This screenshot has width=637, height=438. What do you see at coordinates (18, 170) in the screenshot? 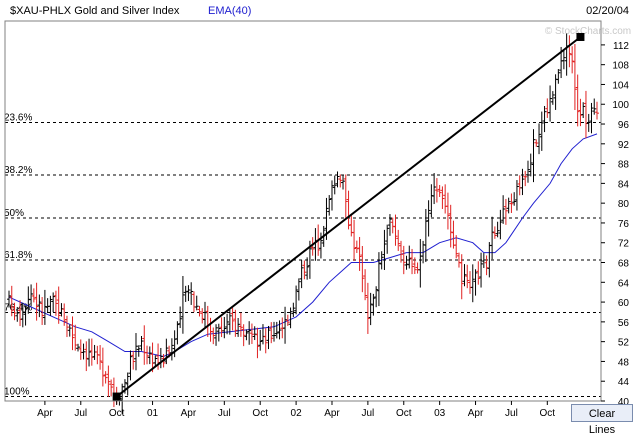
I see `fib-label: 38.2%` at bounding box center [18, 170].